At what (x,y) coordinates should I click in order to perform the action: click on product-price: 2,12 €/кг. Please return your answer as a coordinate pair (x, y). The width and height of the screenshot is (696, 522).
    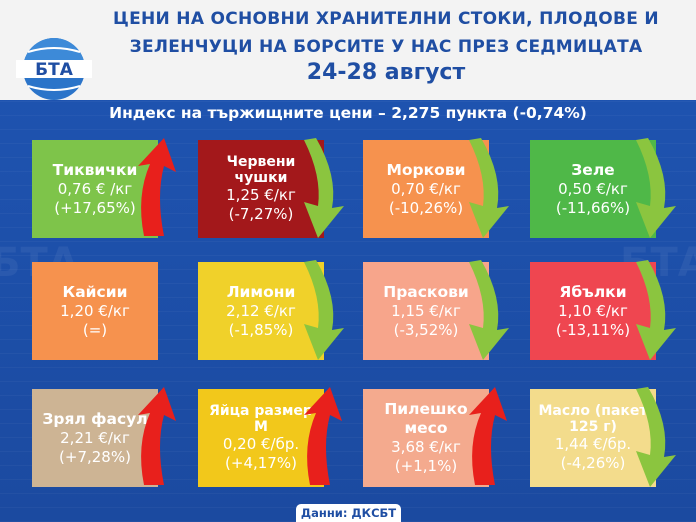
    Looking at the image, I should click on (261, 310).